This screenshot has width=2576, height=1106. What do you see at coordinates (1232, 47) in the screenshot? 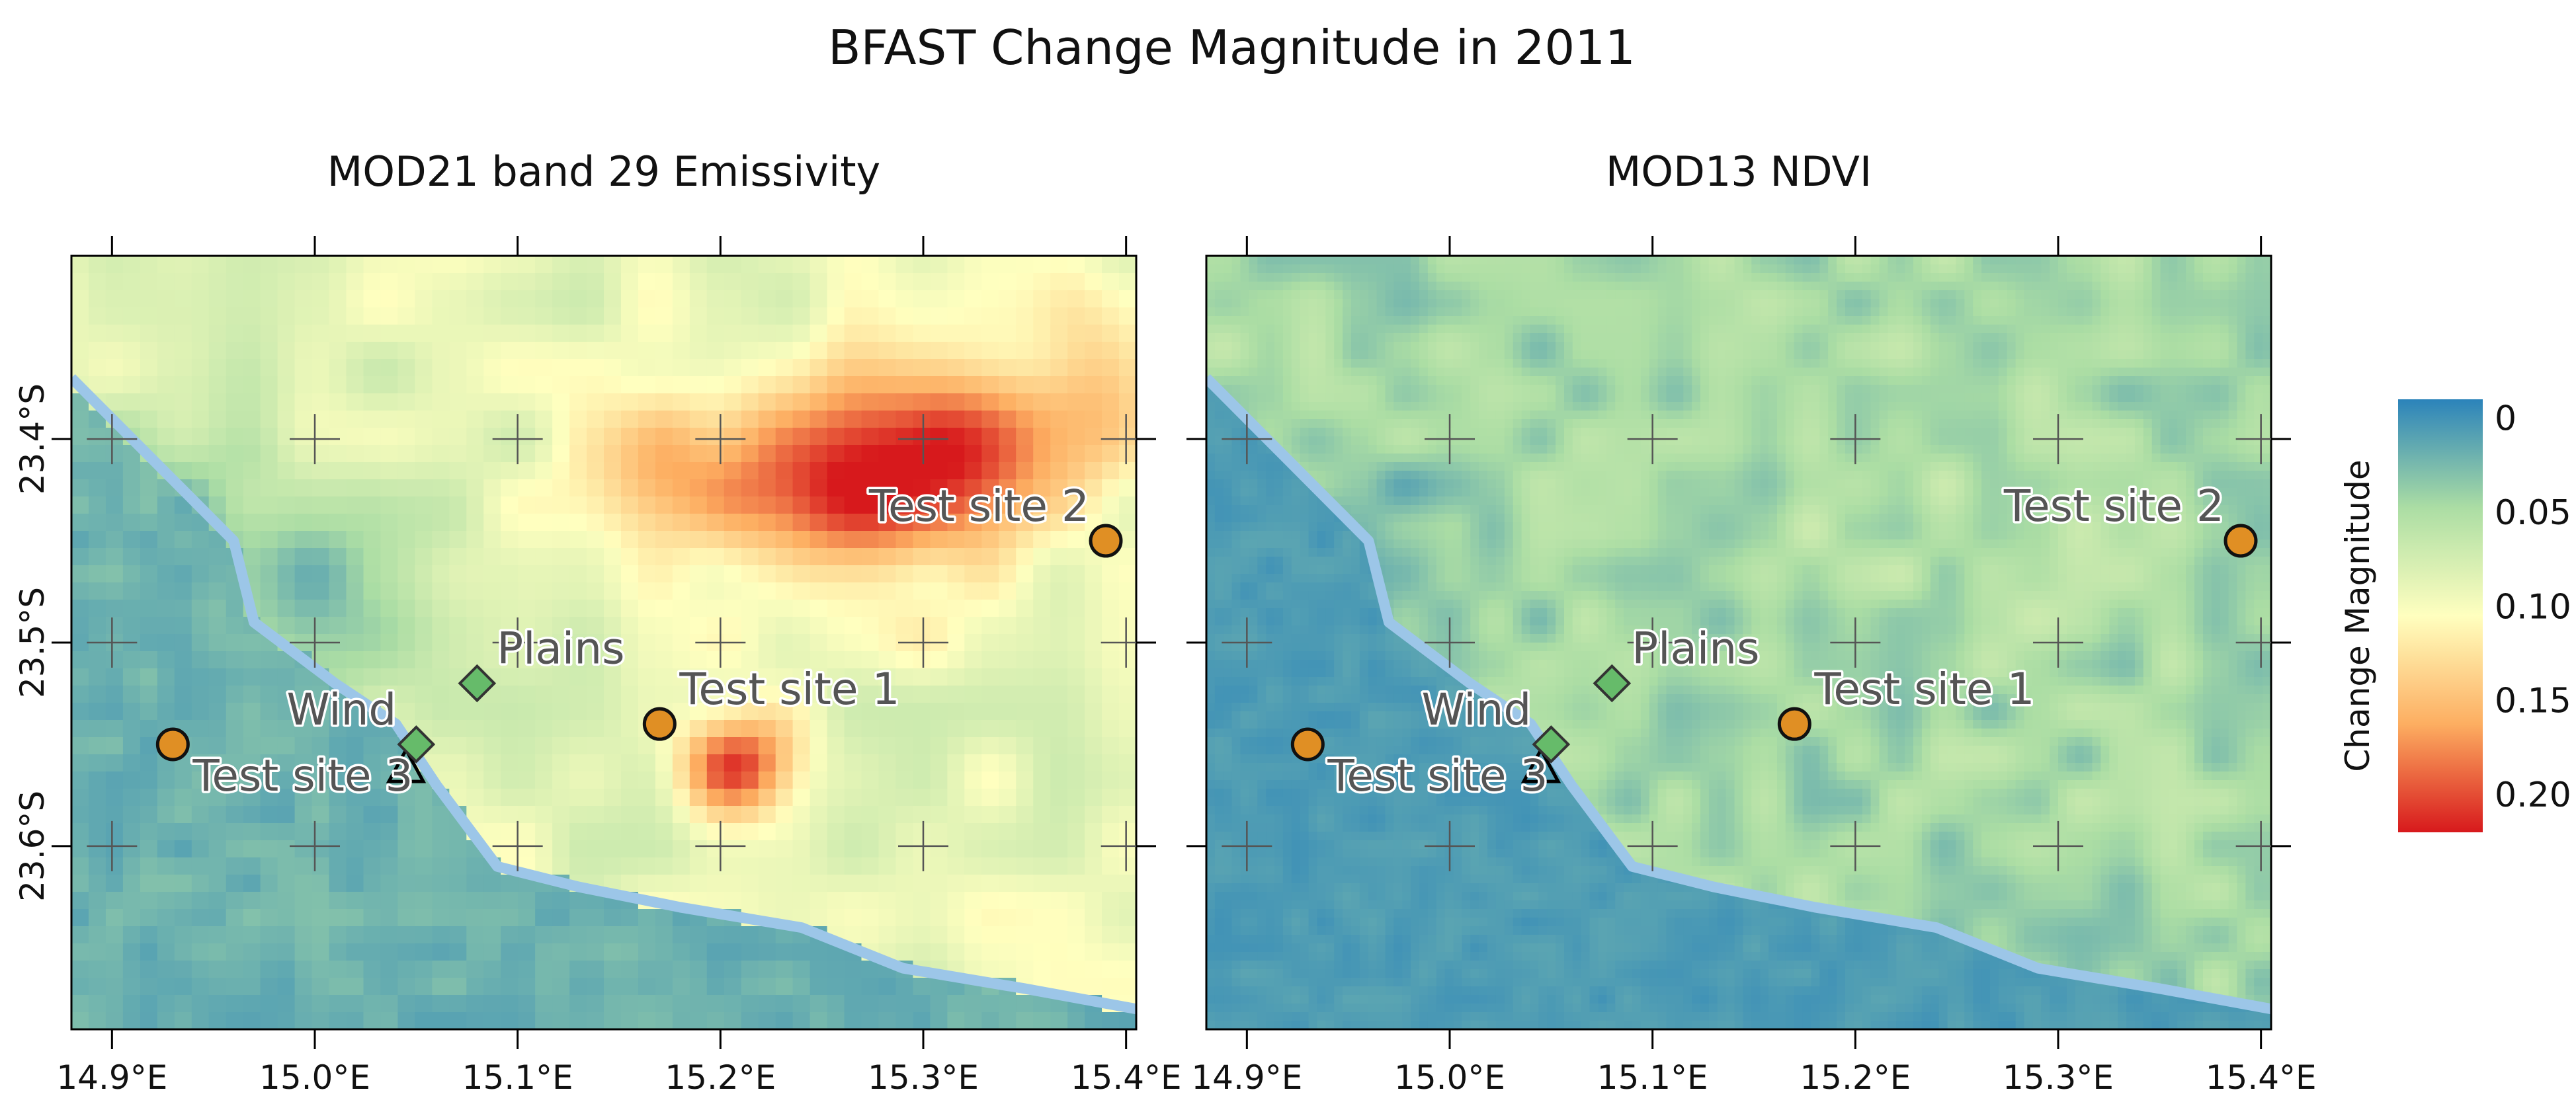
I see `figure-title: BFAST Change Magnitude in 2011` at bounding box center [1232, 47].